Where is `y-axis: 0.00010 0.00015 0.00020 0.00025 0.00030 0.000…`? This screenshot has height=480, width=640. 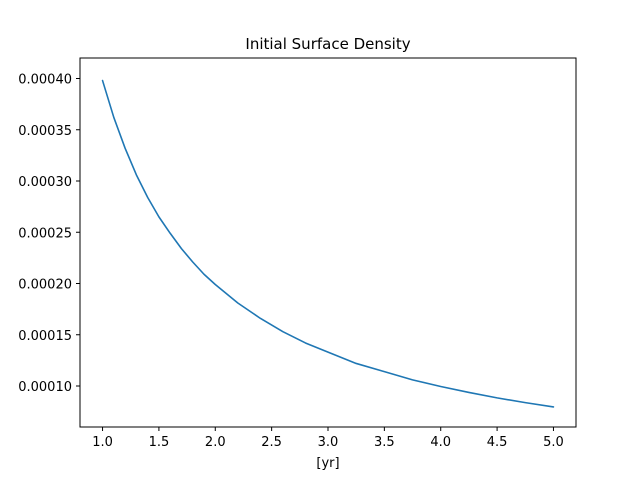
y-axis: 0.00010 0.00015 0.00020 0.00025 0.00030 0.000… is located at coordinates (49, 234).